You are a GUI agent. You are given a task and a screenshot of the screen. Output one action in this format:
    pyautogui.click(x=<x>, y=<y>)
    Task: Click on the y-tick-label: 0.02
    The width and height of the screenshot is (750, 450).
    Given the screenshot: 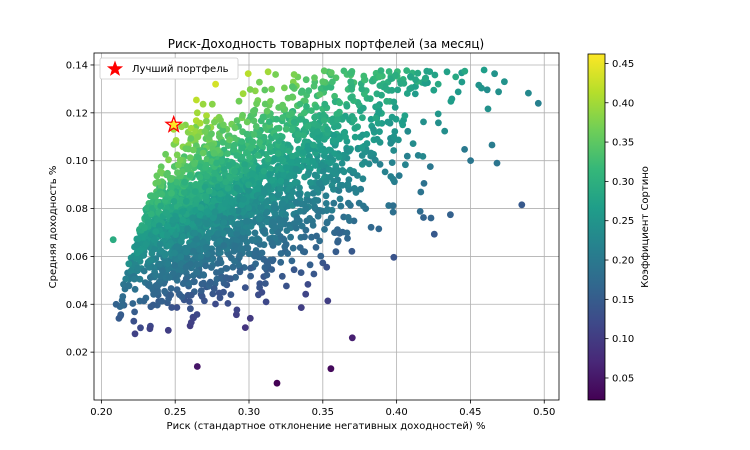 What is the action you would take?
    pyautogui.click(x=77, y=353)
    